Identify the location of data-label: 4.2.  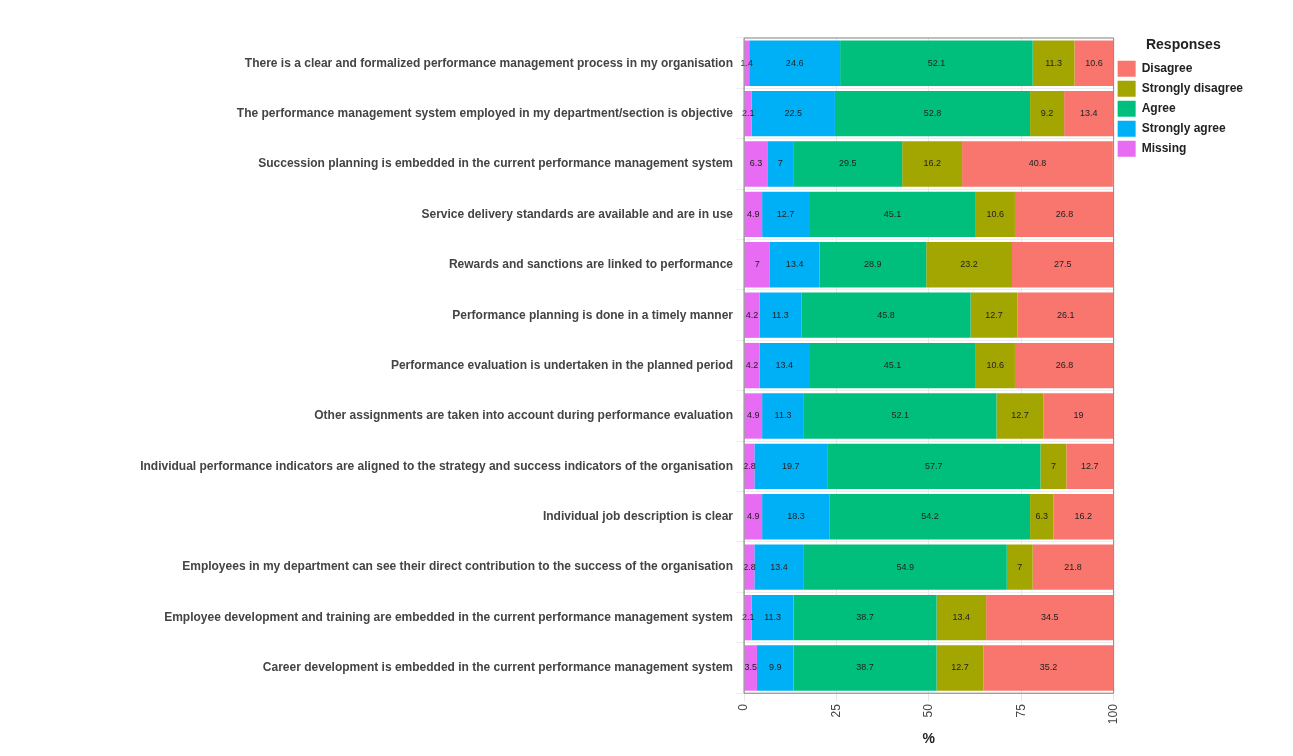
(752, 365).